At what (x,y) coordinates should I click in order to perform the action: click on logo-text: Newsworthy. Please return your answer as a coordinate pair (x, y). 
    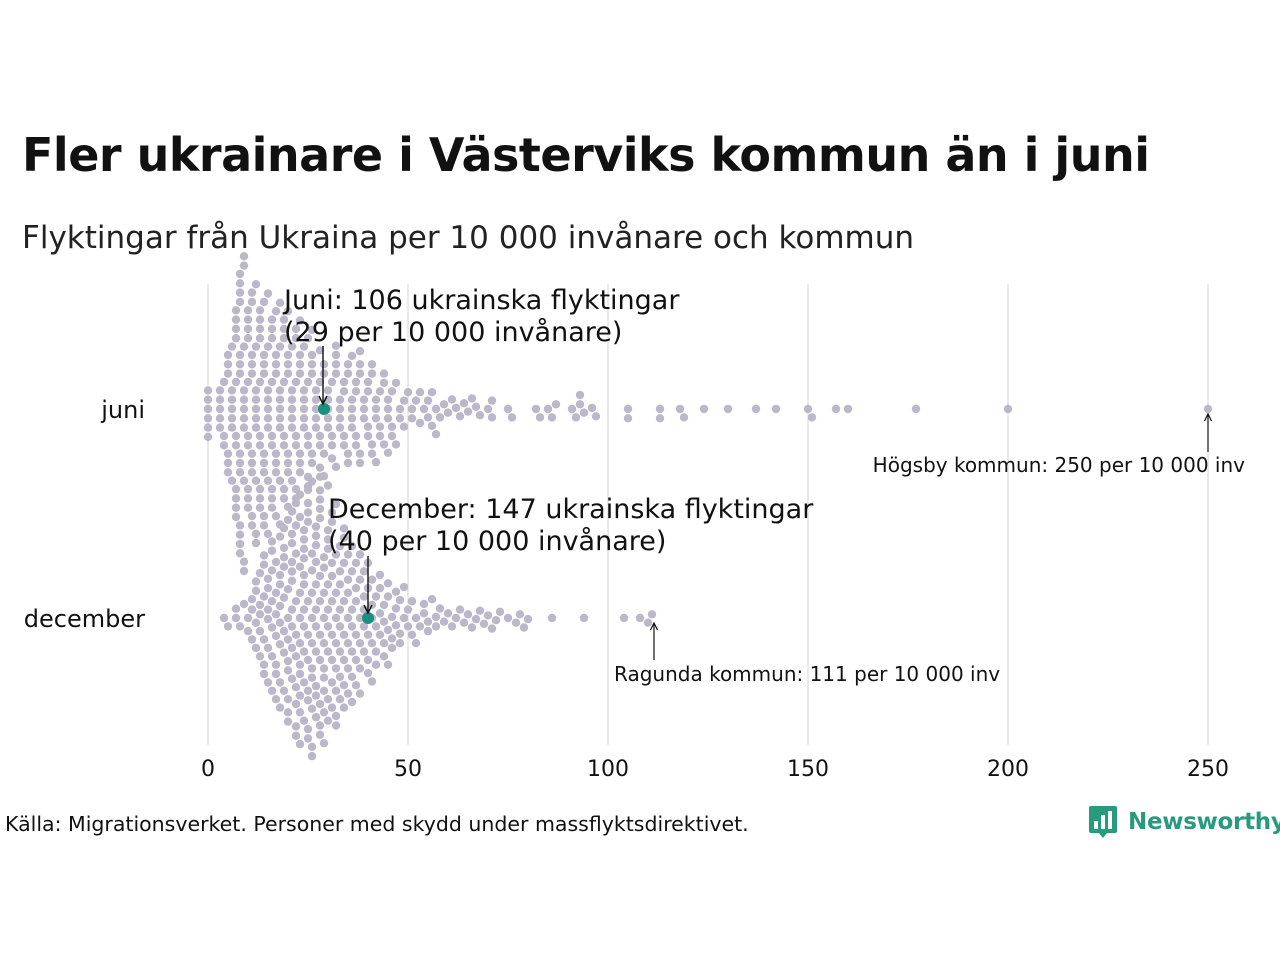
    Looking at the image, I should click on (1204, 822).